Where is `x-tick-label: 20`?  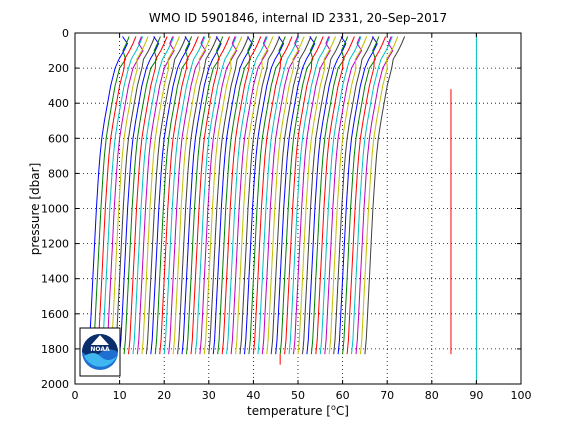
x-tick-label: 20 is located at coordinates (164, 395).